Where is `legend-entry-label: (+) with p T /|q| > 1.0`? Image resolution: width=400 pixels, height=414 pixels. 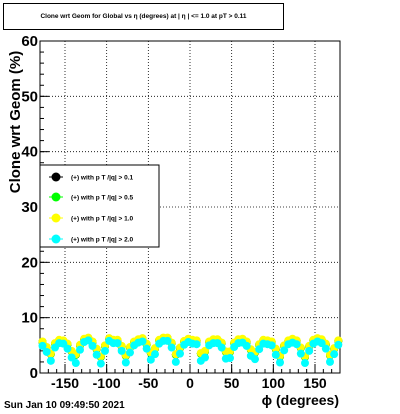 legend-entry-label: (+) with p T /|q| > 1.0 is located at coordinates (102, 219).